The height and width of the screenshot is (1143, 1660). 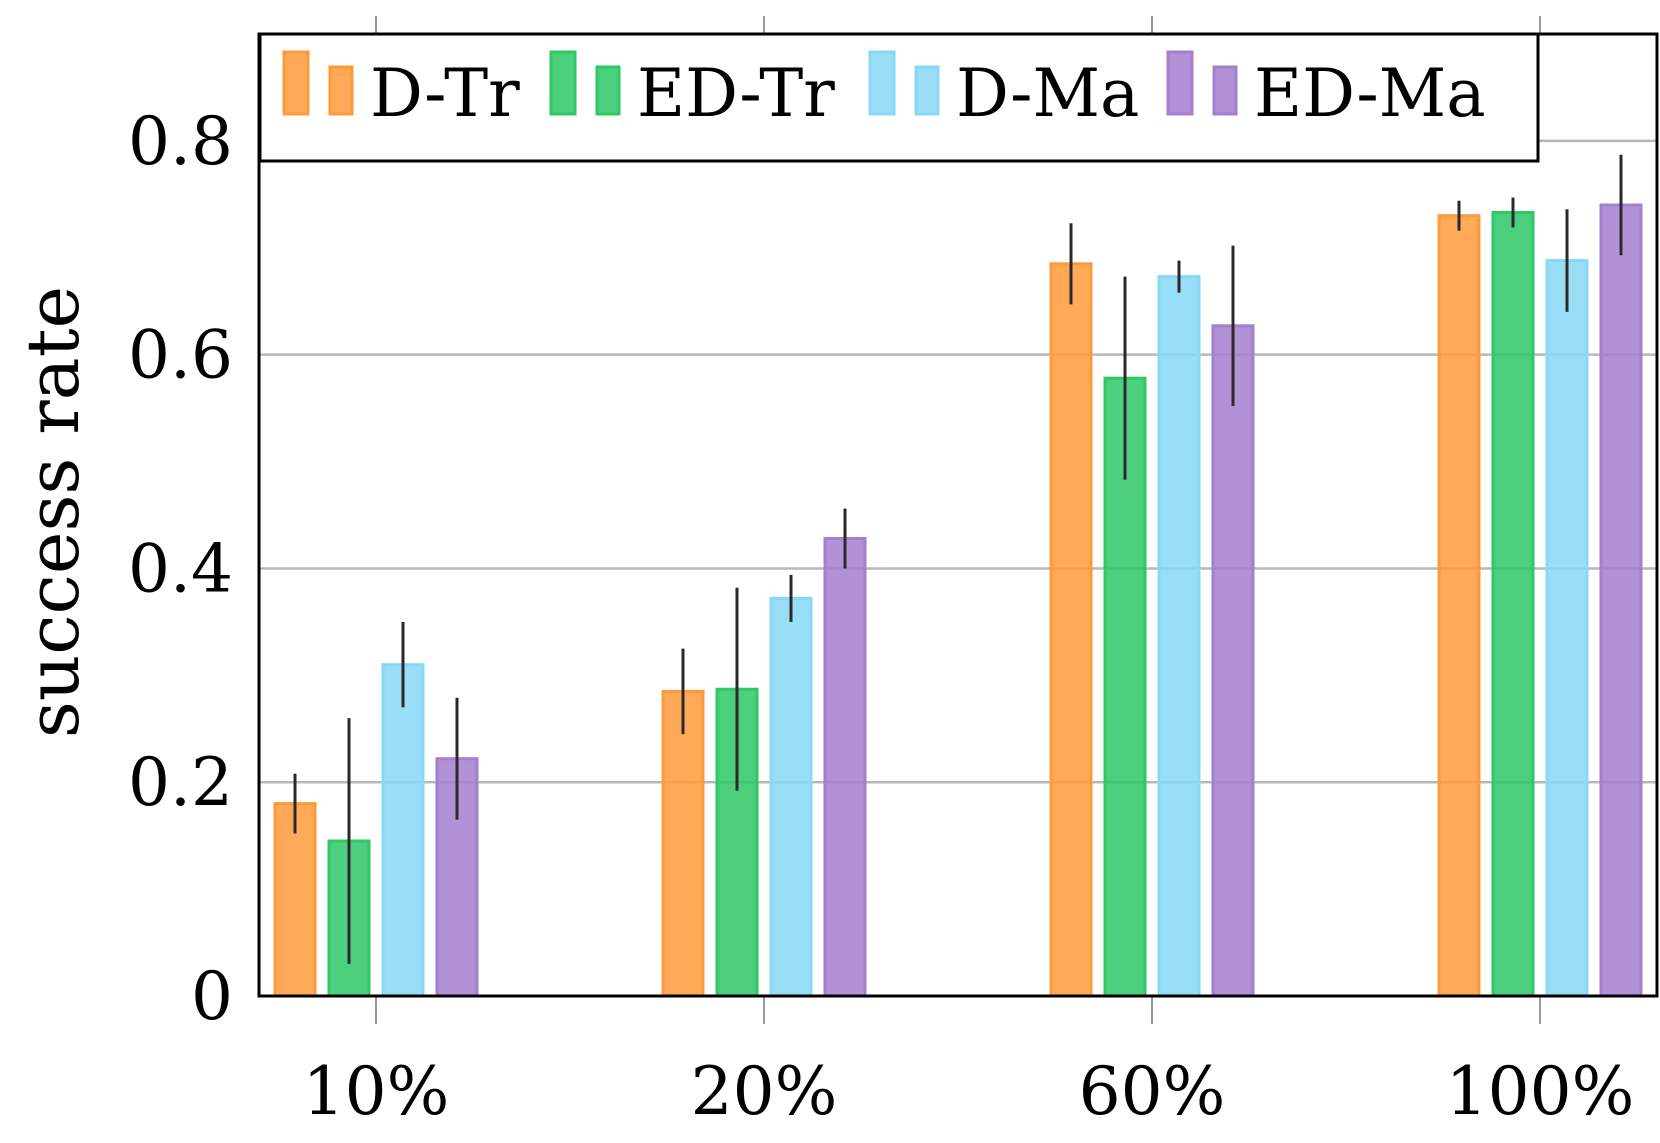 What do you see at coordinates (736, 93) in the screenshot?
I see `legend-label: ED-Tr` at bounding box center [736, 93].